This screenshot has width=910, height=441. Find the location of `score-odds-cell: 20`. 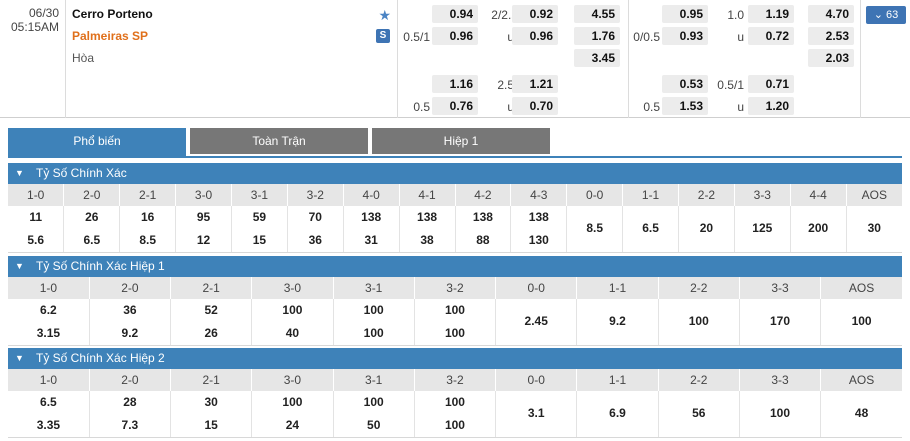

score-odds-cell: 20 is located at coordinates (706, 229).